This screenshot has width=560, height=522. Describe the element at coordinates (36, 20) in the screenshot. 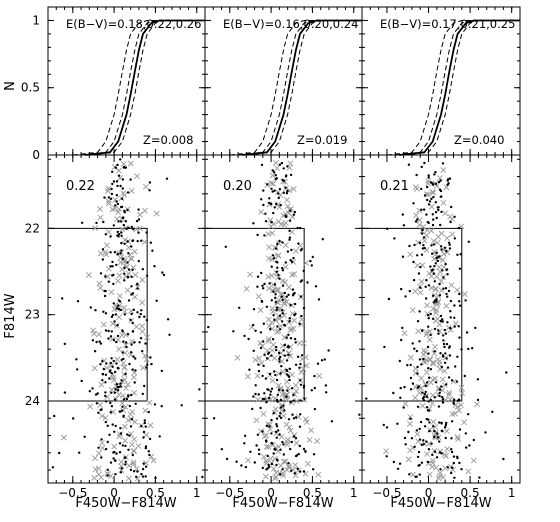

I see `top-ytick-label-2: 1` at that location.